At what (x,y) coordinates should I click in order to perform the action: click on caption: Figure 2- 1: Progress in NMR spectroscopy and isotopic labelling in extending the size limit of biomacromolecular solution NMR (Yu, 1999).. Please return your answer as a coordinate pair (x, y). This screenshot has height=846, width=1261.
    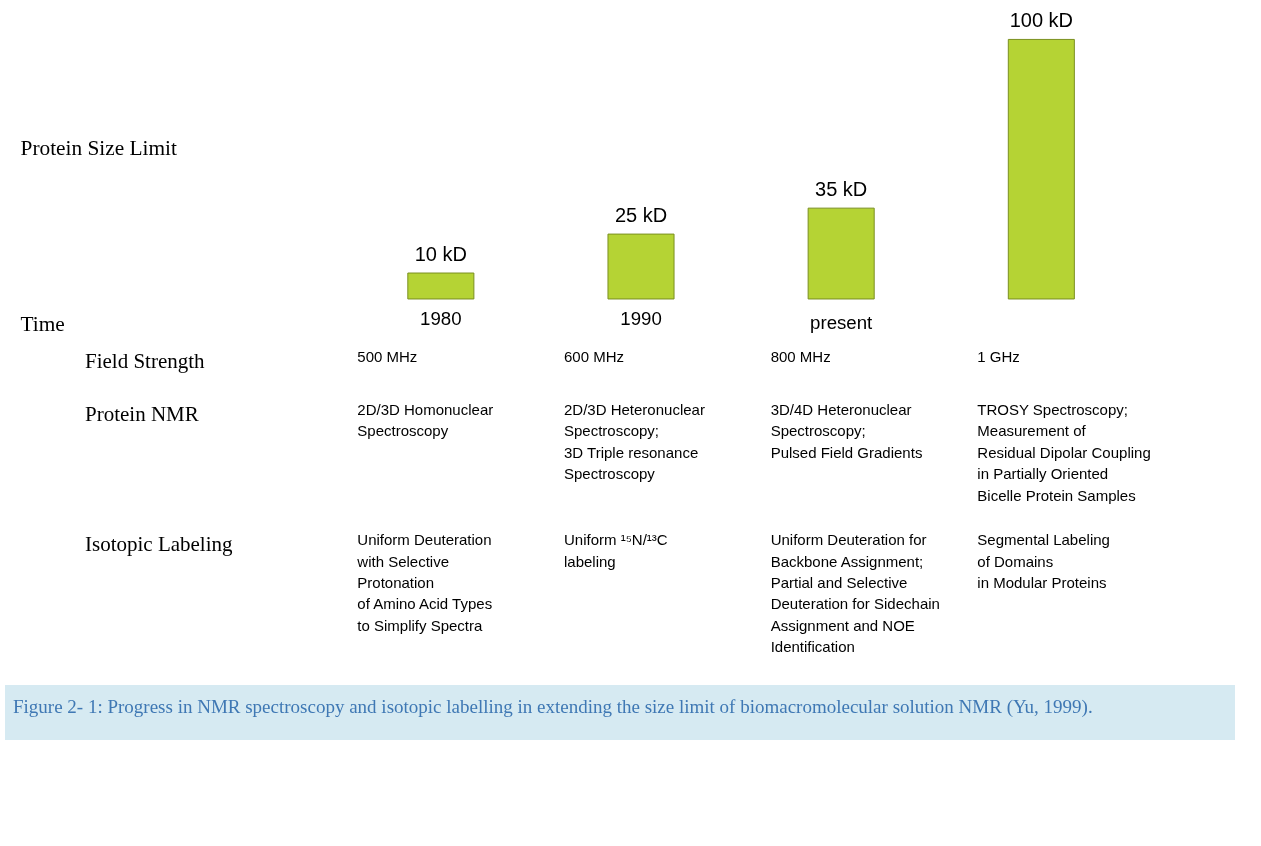
    Looking at the image, I should click on (620, 713).